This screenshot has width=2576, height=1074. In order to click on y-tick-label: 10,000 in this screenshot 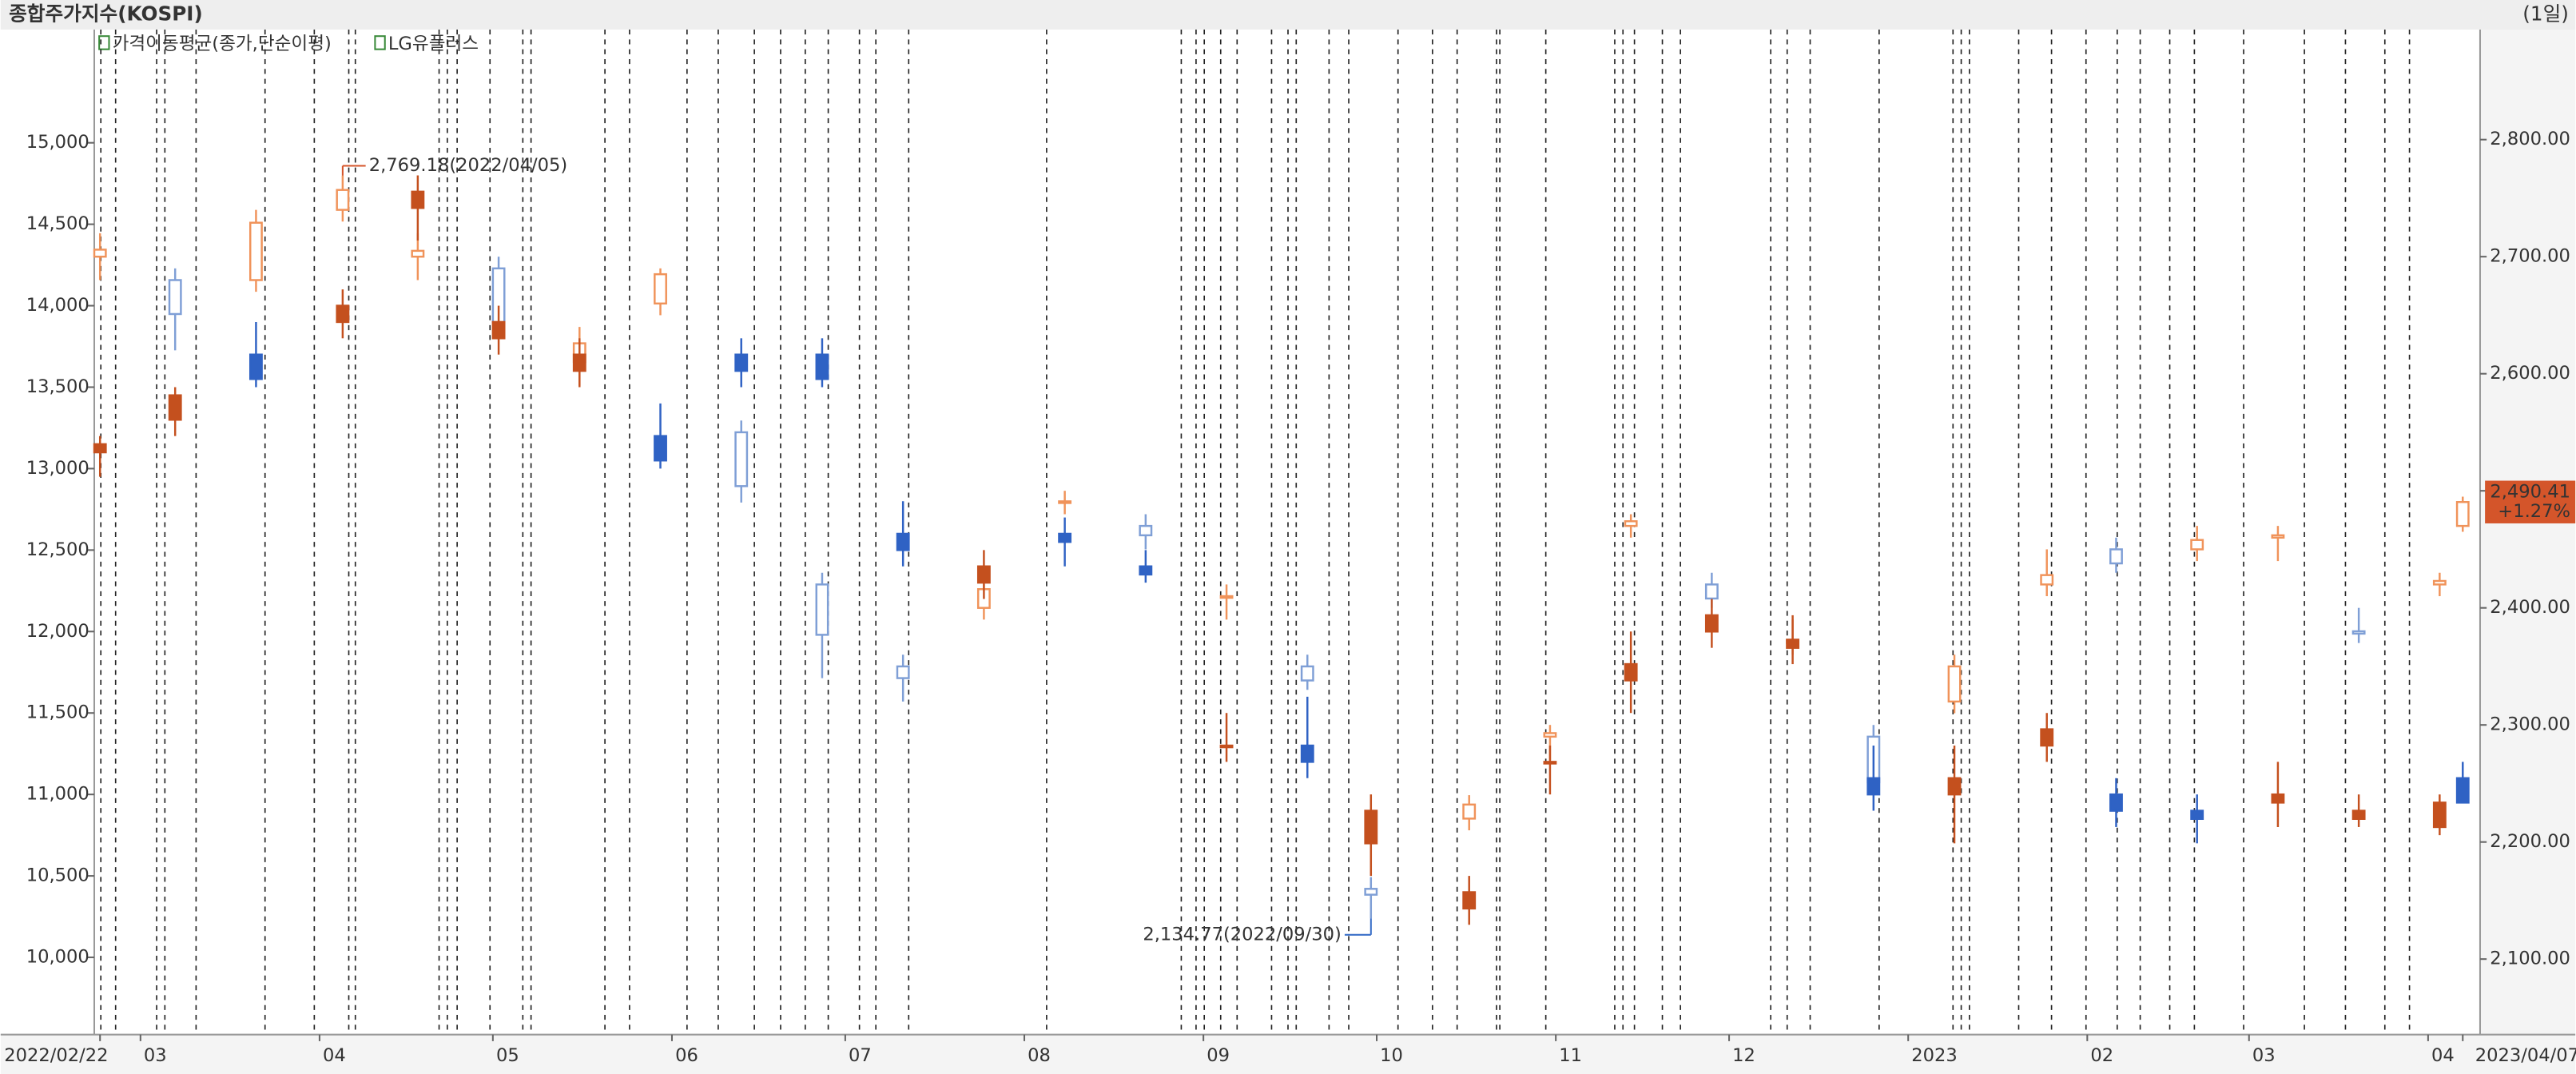, I will do `click(57, 958)`.